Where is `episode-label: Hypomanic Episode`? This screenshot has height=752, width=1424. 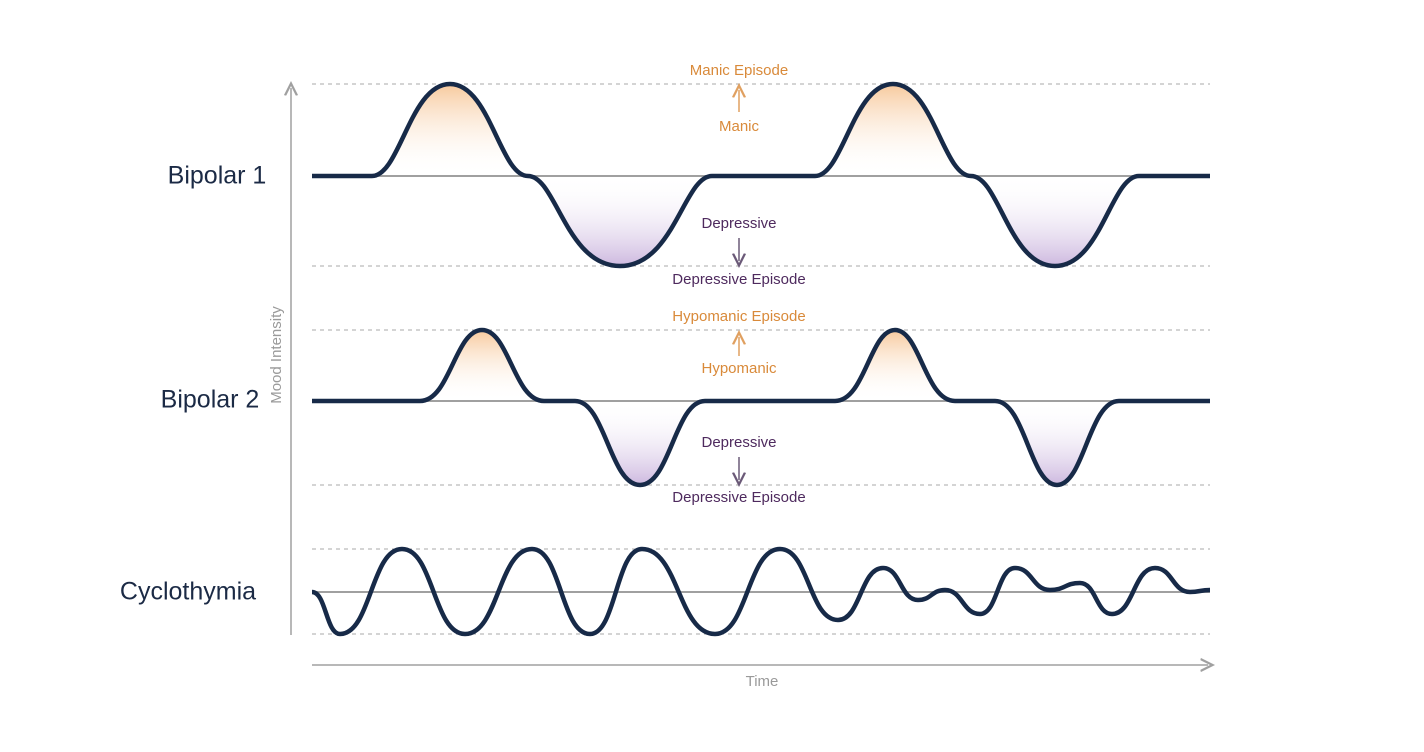 episode-label: Hypomanic Episode is located at coordinates (738, 316).